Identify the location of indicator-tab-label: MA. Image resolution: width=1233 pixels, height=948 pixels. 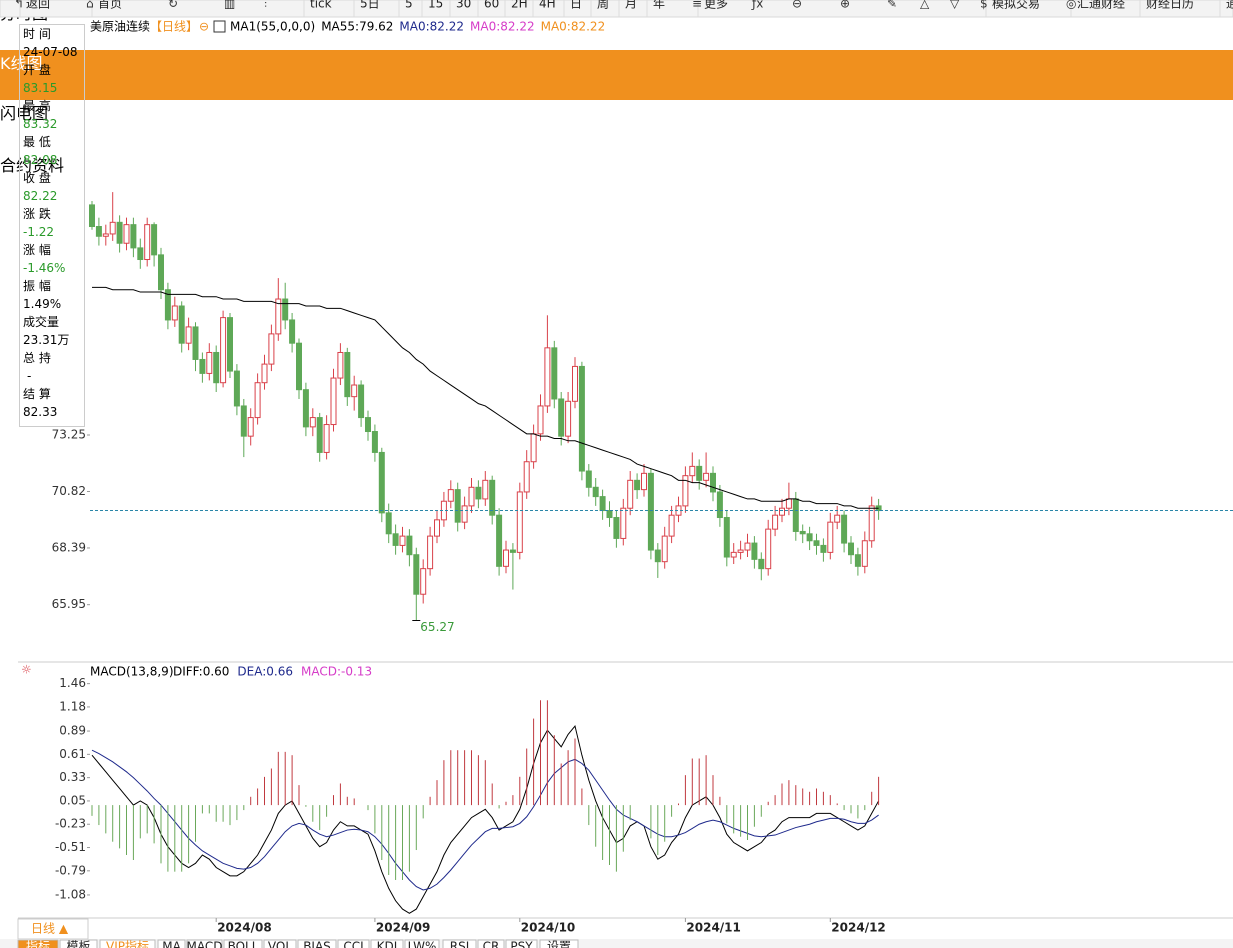
(171, 944).